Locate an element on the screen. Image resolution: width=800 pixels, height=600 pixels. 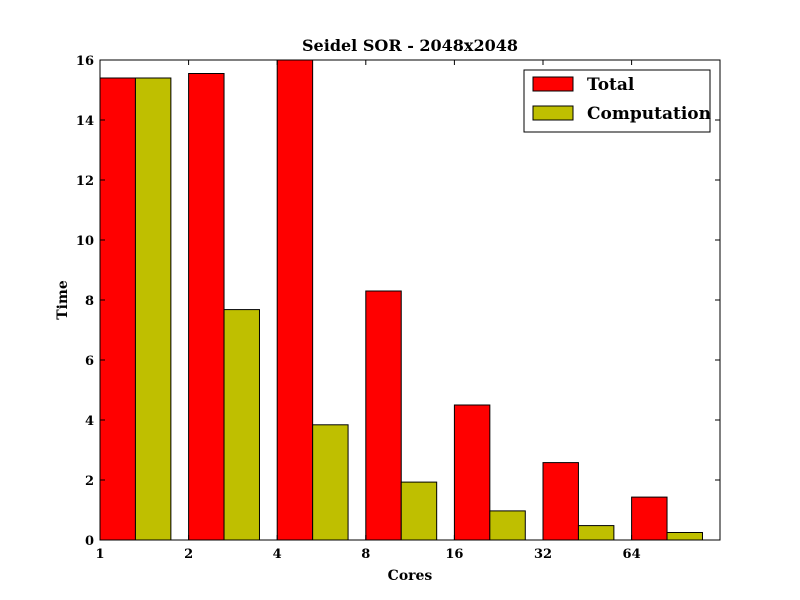
y-tick-label: 14 is located at coordinates (85, 121).